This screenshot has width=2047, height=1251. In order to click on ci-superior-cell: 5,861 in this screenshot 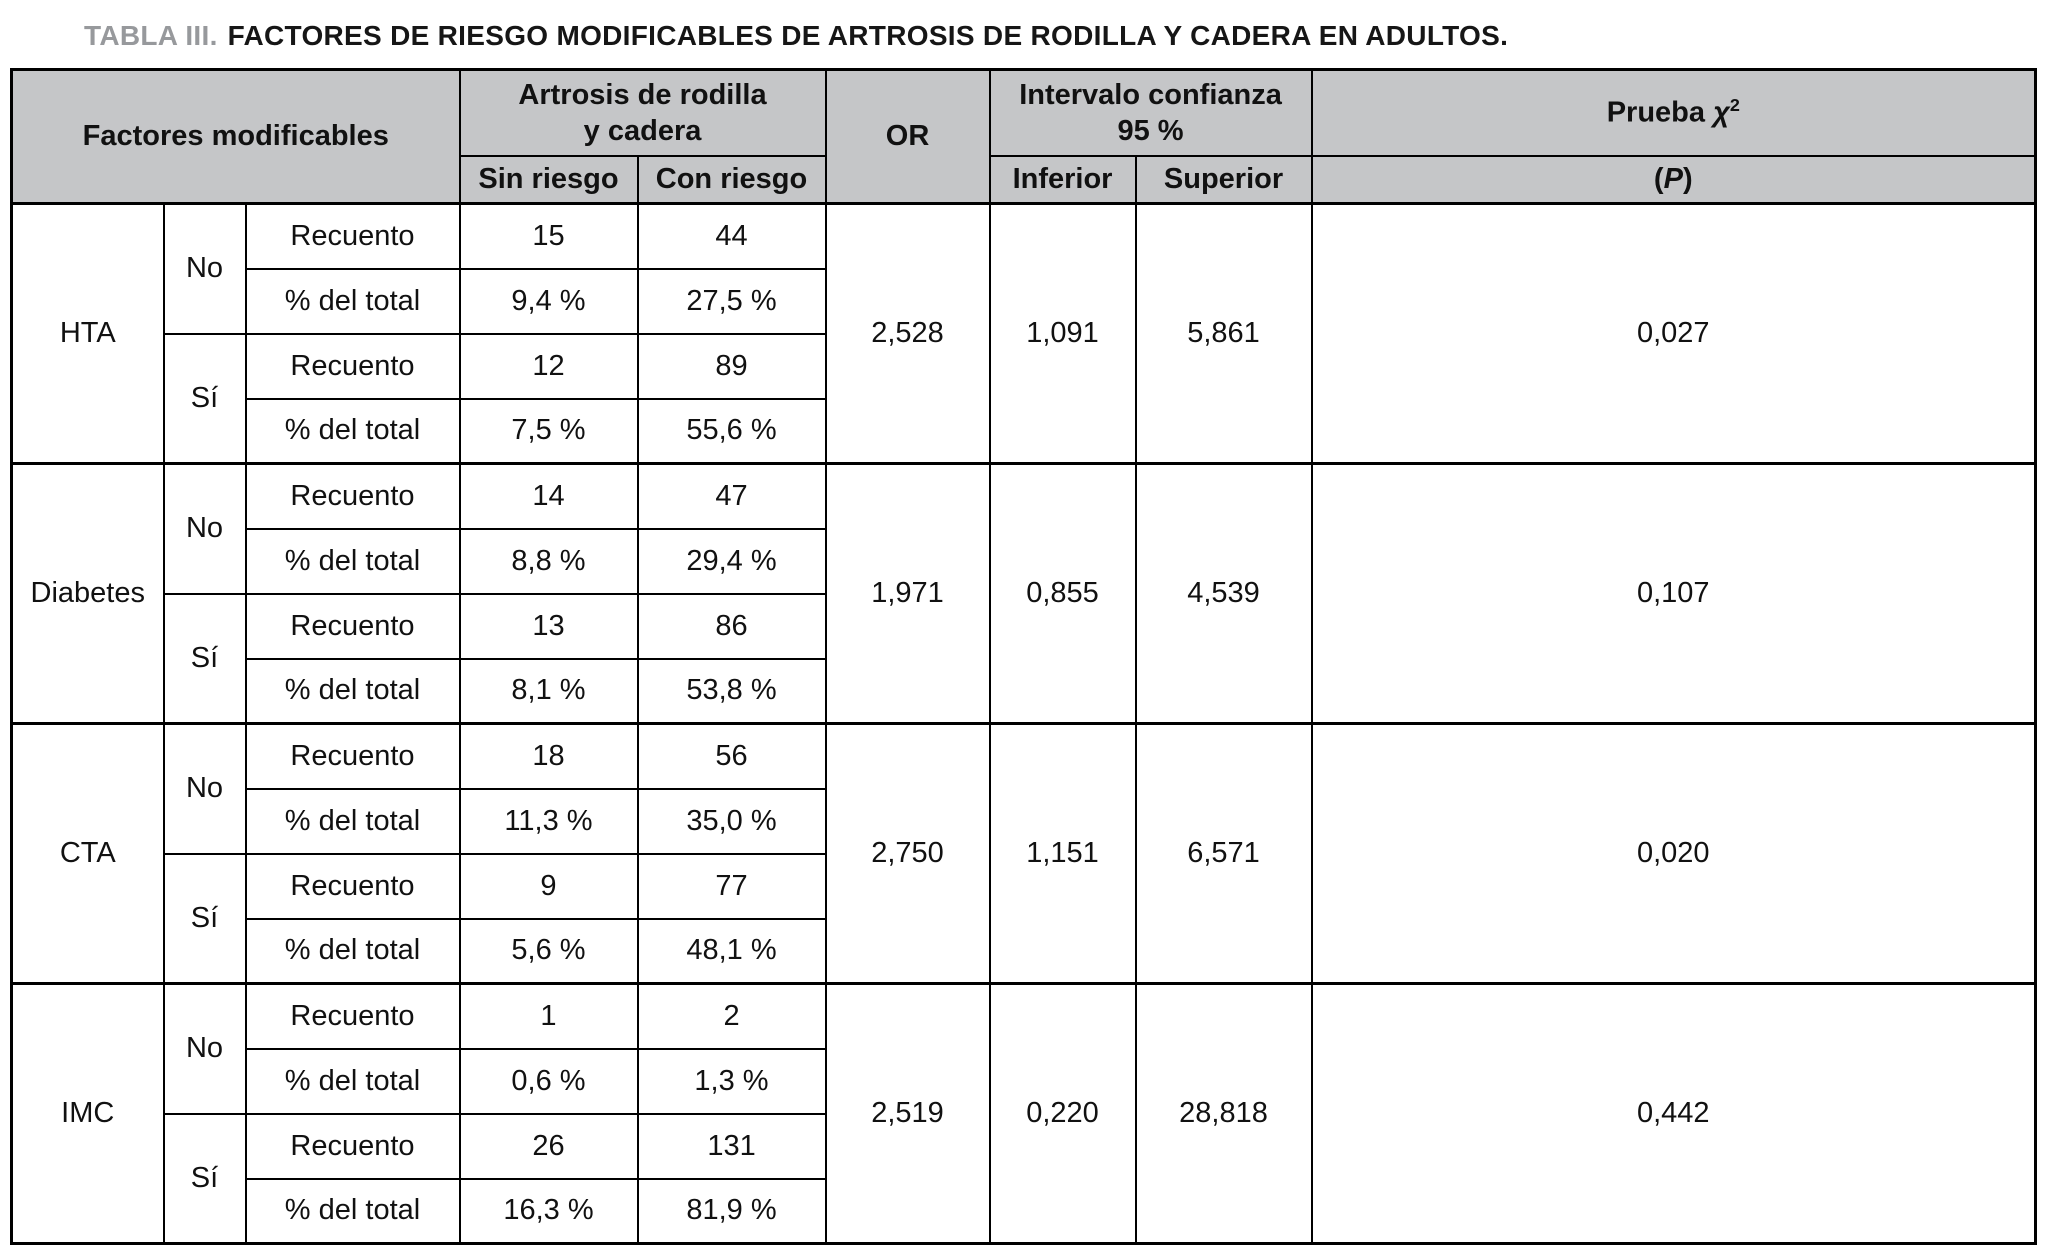, I will do `click(1223, 333)`.